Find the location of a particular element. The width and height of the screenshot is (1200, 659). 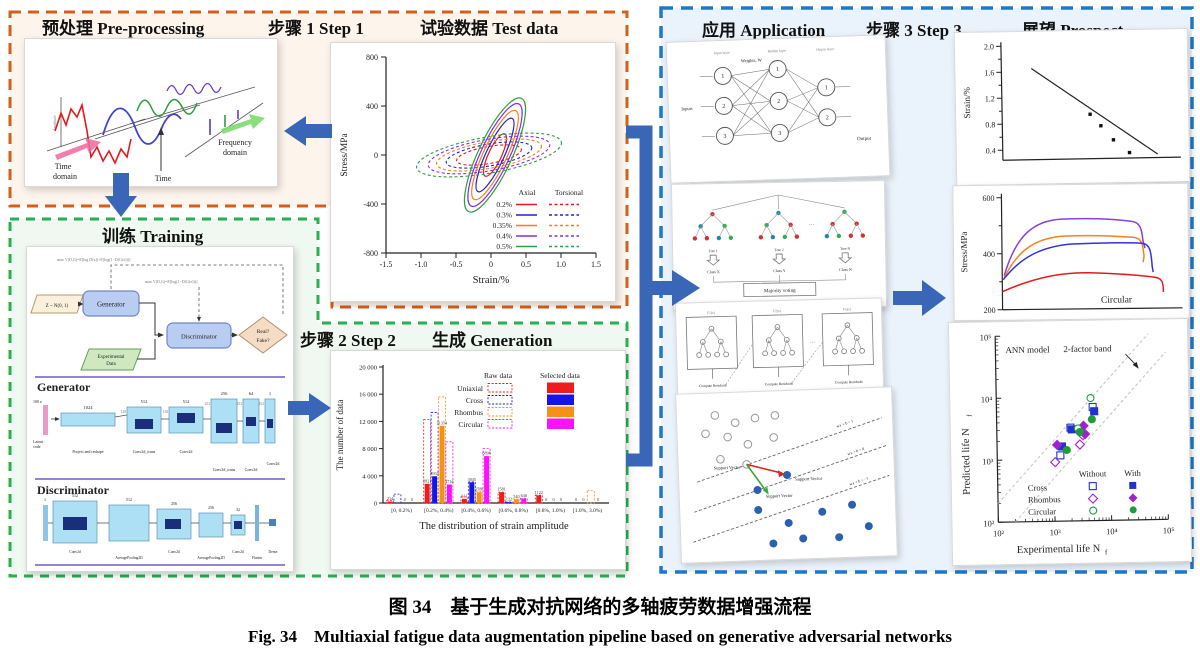

curve-annotation: Circular is located at coordinates (1117, 300).